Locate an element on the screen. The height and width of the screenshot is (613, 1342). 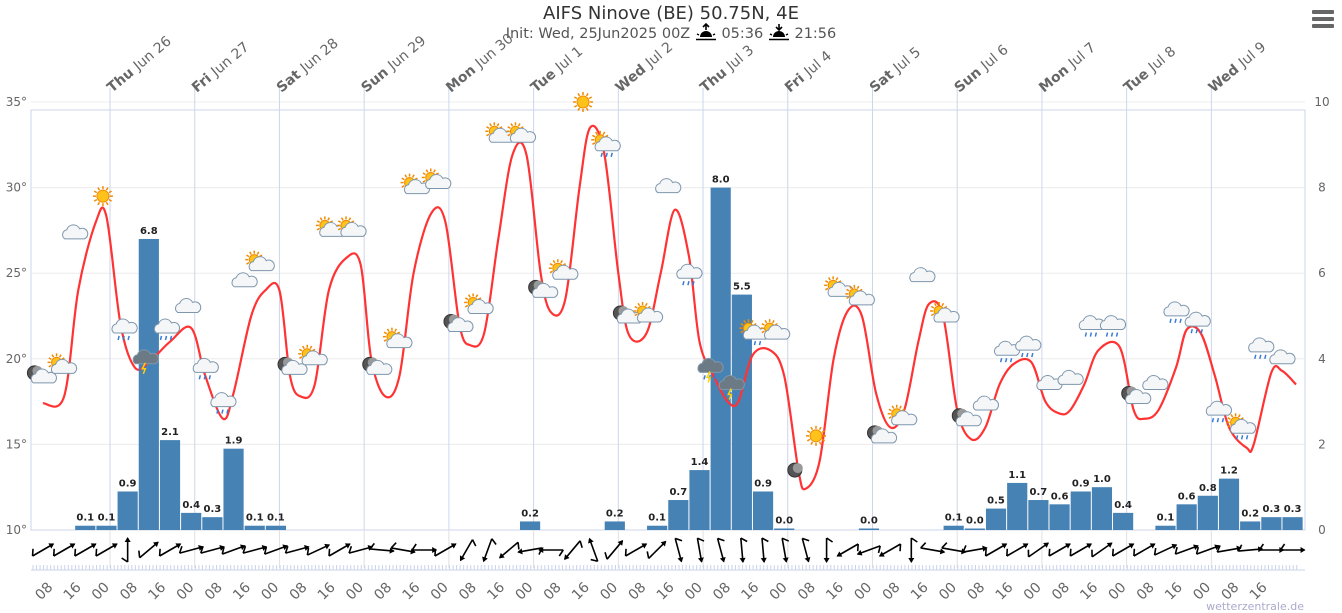
hour-label: 08 is located at coordinates (299, 592).